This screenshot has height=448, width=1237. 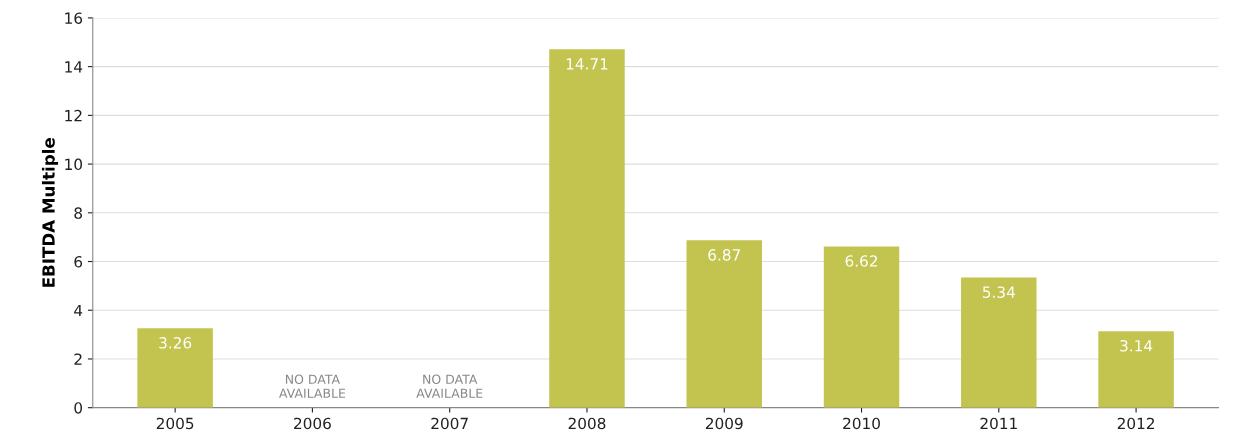 What do you see at coordinates (74, 18) in the screenshot?
I see `y-tick-label: 16` at bounding box center [74, 18].